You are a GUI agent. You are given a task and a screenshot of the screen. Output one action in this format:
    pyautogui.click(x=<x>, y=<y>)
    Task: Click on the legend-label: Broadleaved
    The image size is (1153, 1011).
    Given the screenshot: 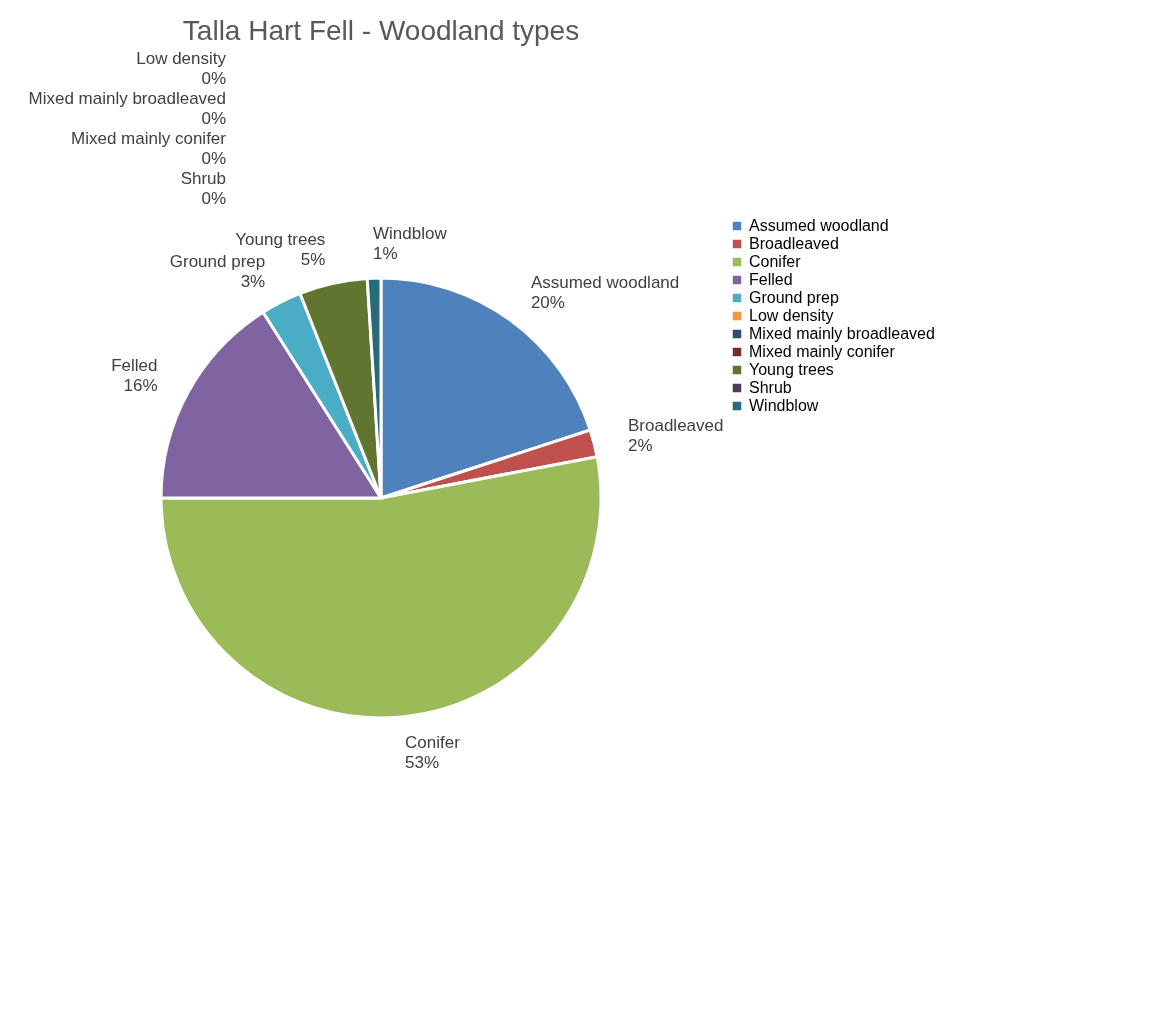 What is the action you would take?
    pyautogui.click(x=794, y=243)
    